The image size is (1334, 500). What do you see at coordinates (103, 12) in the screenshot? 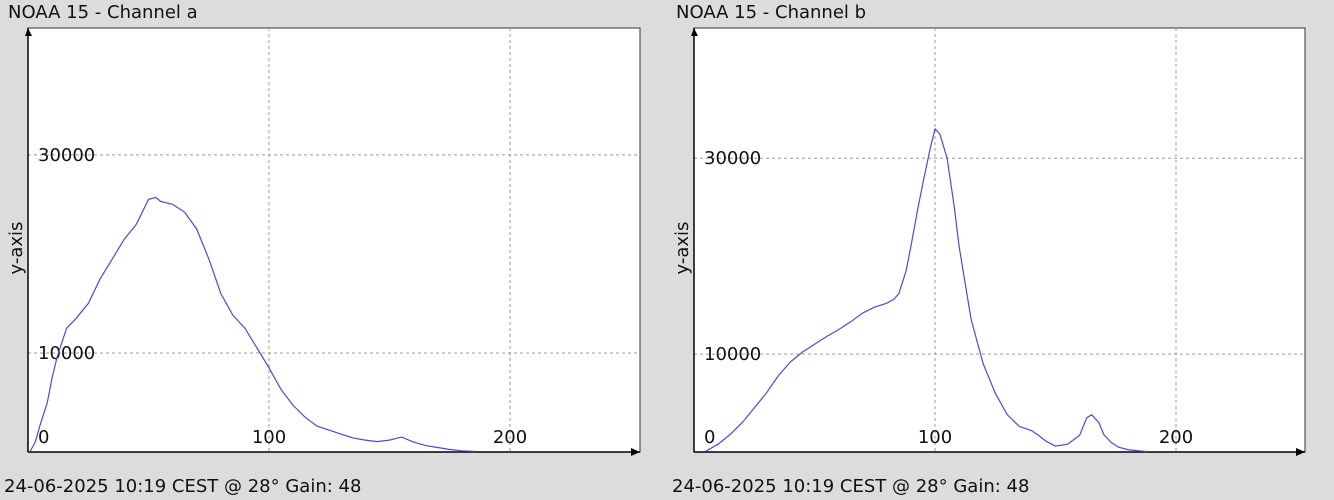
I see `panel-a-title: NOAA 15 - Channel a` at bounding box center [103, 12].